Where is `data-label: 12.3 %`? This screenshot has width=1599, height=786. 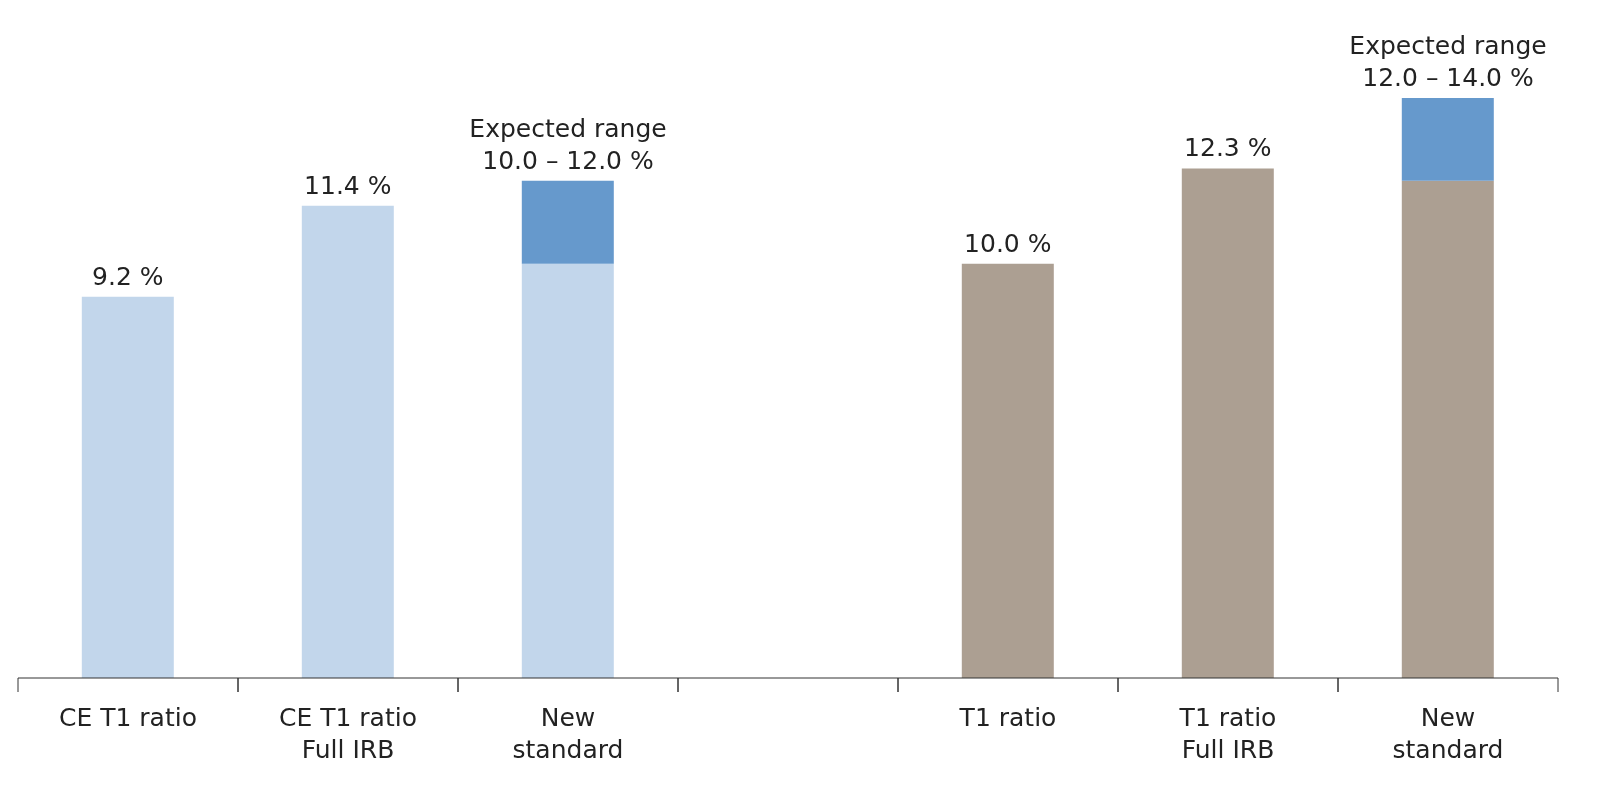 data-label: 12.3 % is located at coordinates (1228, 148).